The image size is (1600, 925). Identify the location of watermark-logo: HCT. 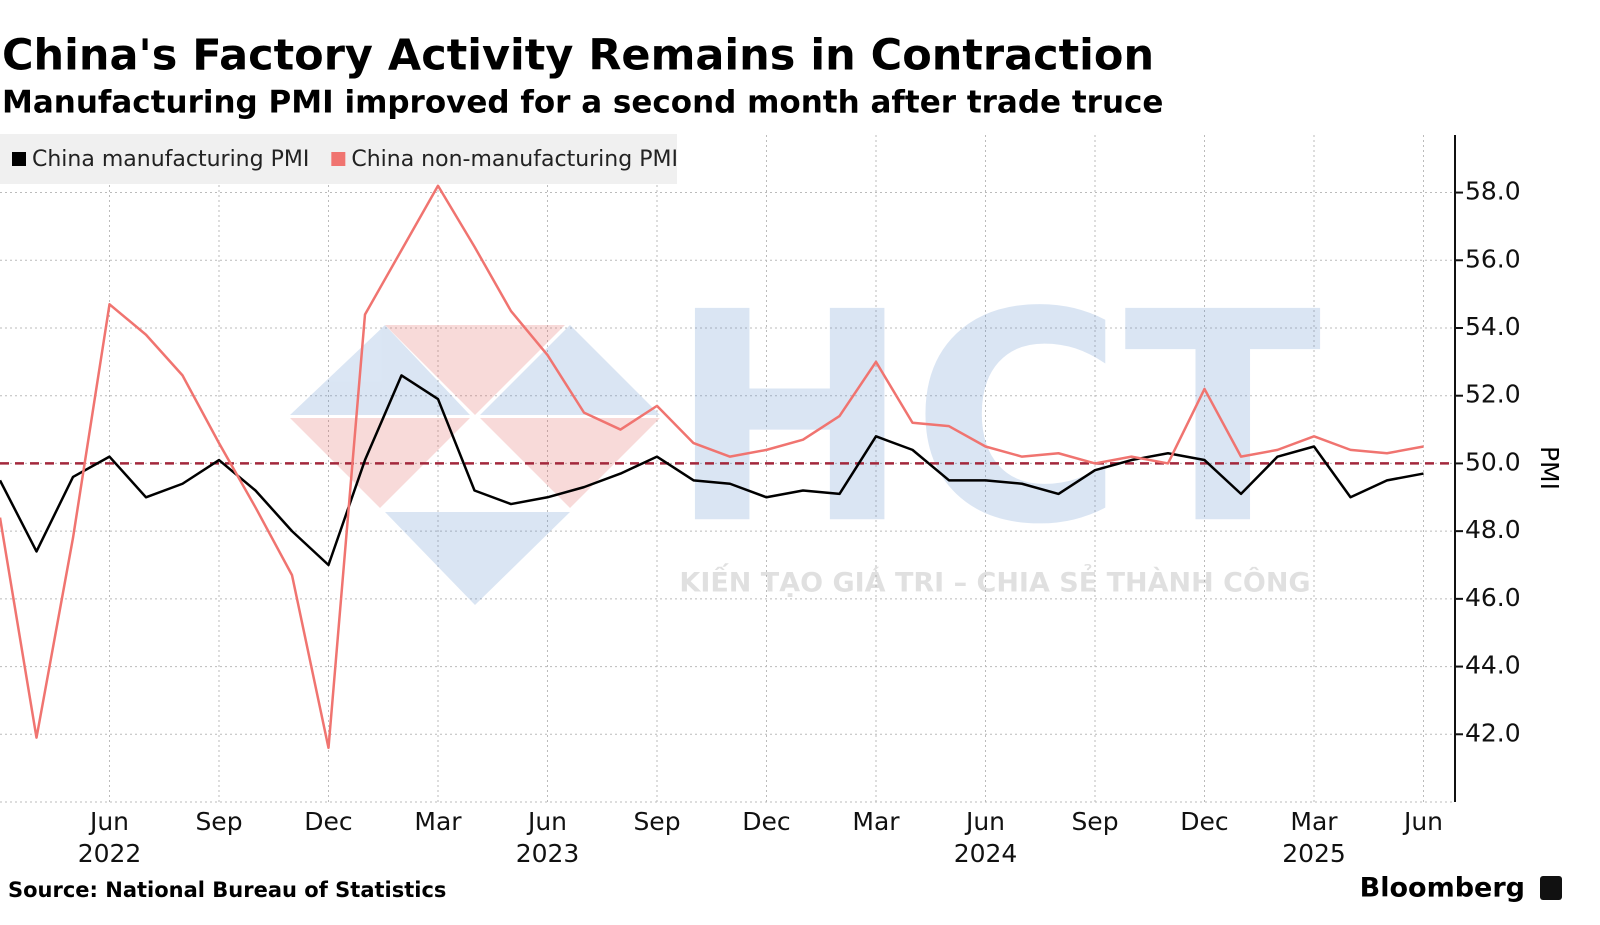
(995, 419).